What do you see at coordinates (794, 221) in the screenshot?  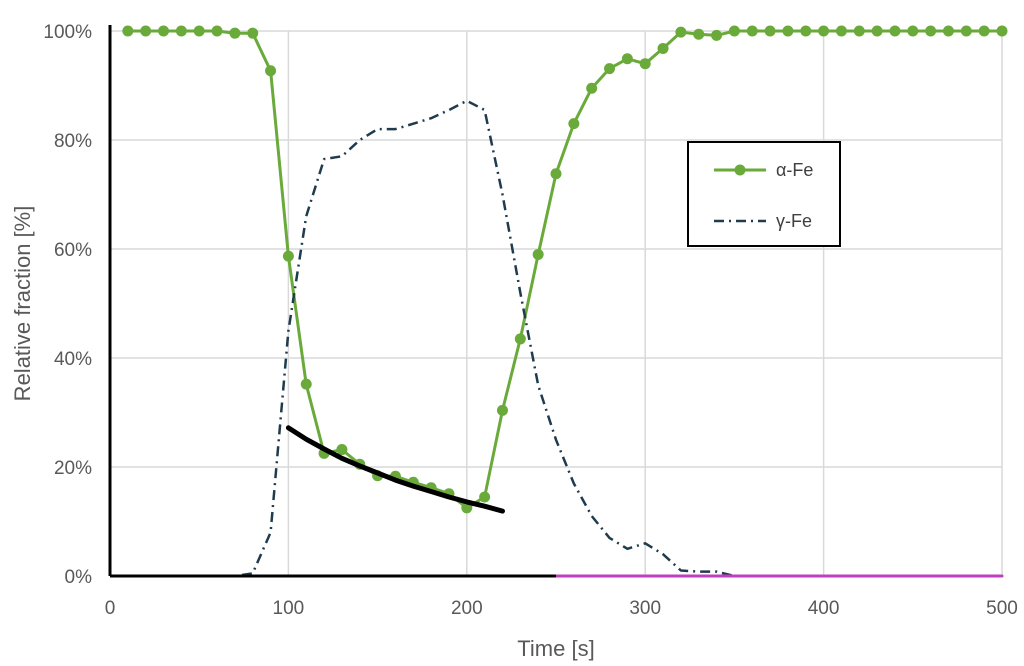 I see `legend-label-gamma-fe: γ-Fe` at bounding box center [794, 221].